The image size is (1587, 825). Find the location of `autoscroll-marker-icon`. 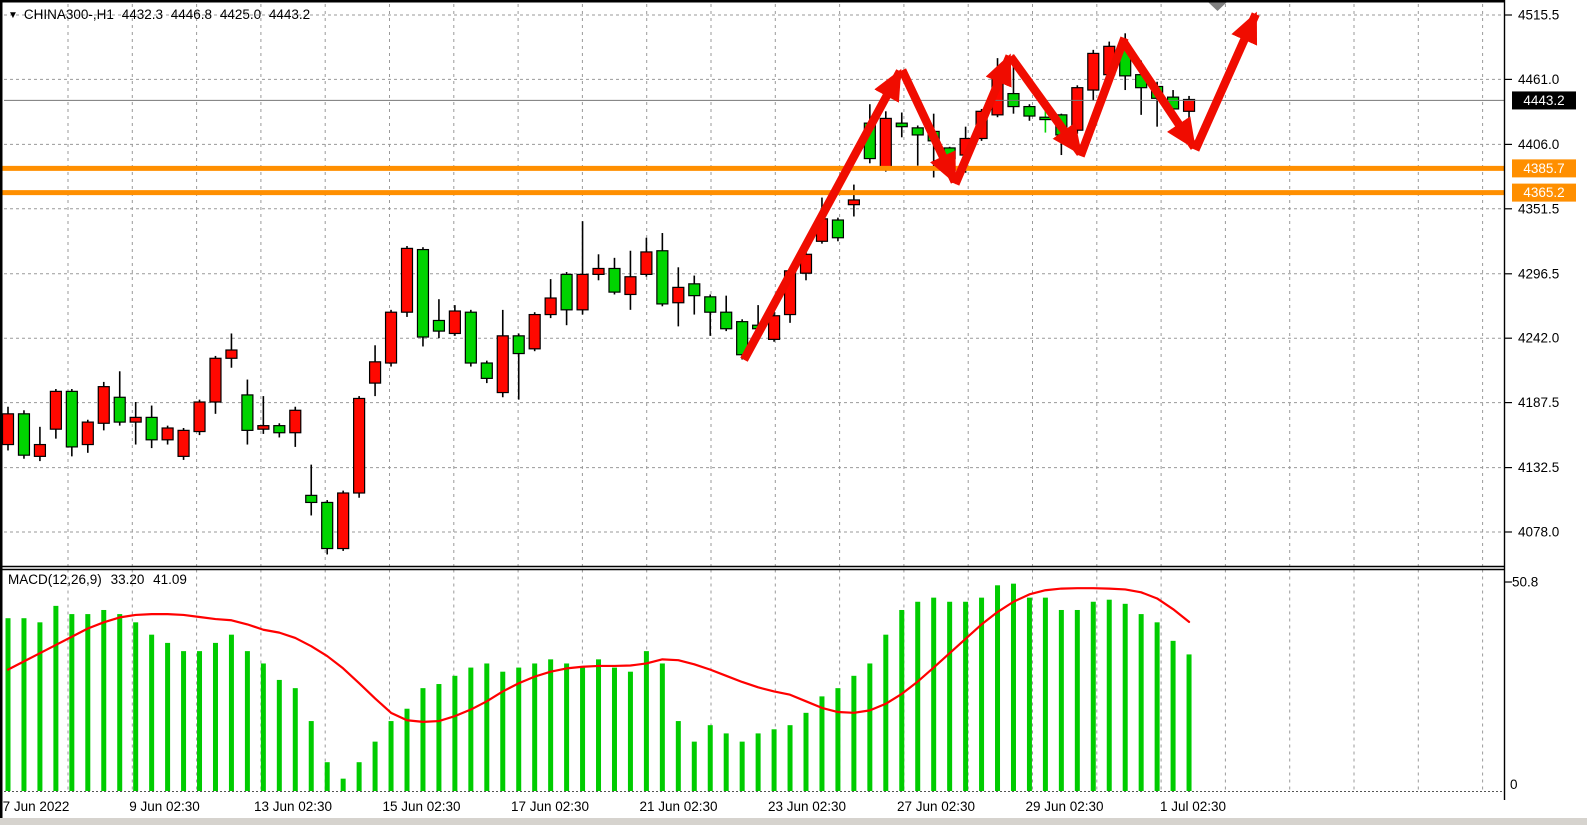

autoscroll-marker-icon is located at coordinates (1217, 6).